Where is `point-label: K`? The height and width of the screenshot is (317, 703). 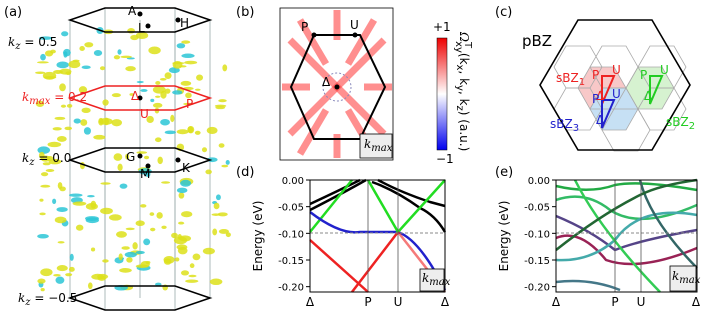 point-label: K is located at coordinates (186, 168).